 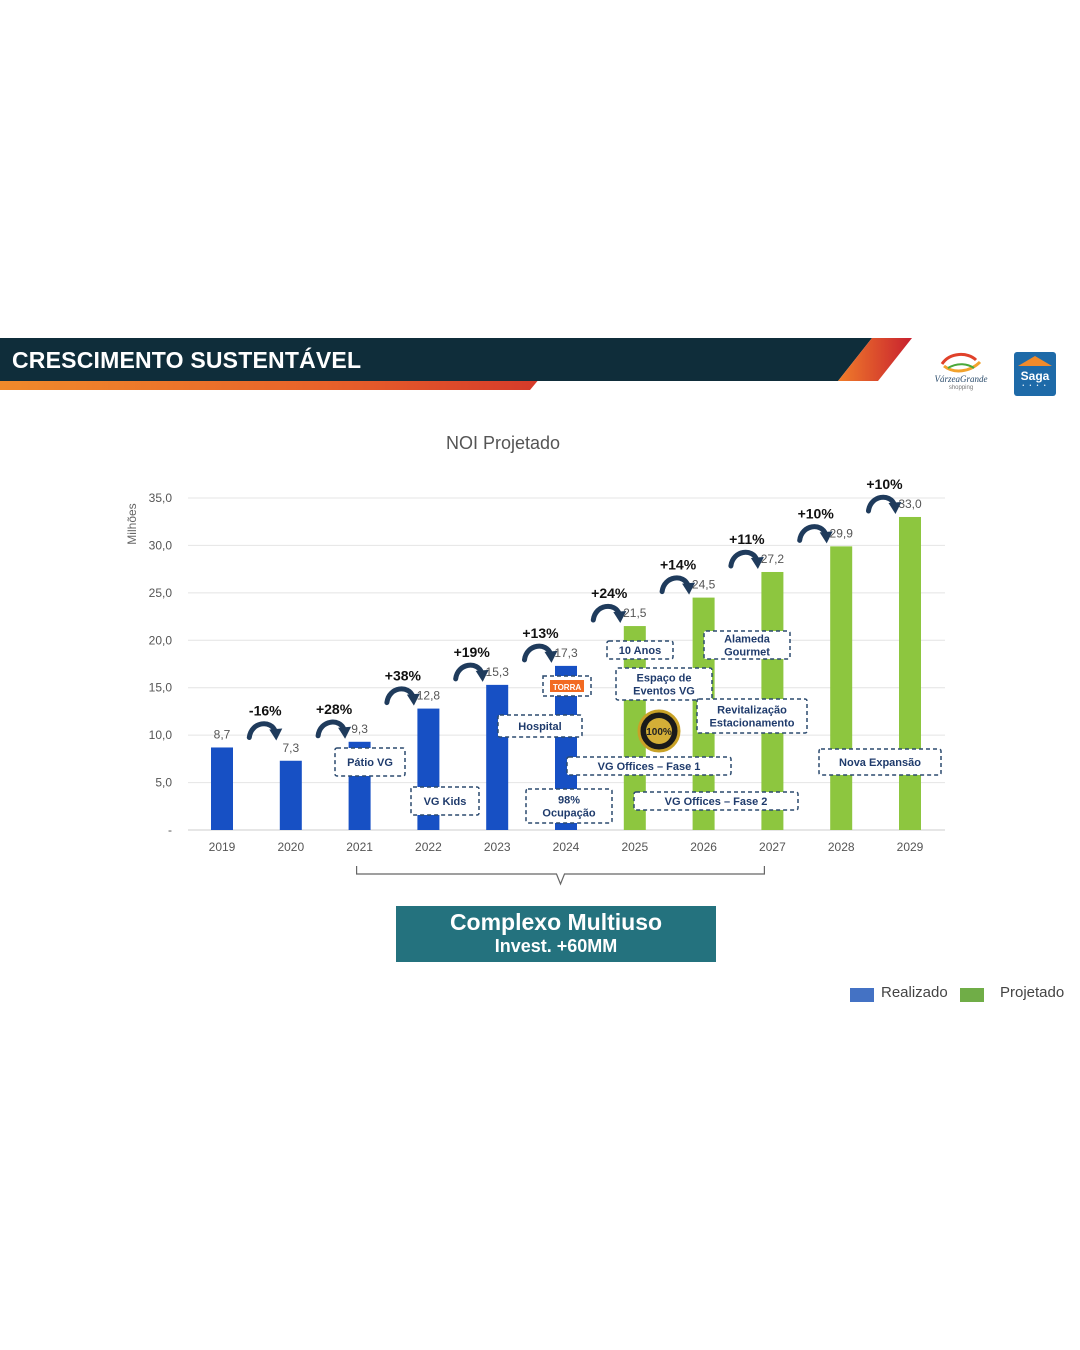 What do you see at coordinates (556, 946) in the screenshot?
I see `complexo-multiuso-investment: Invest. +60MM` at bounding box center [556, 946].